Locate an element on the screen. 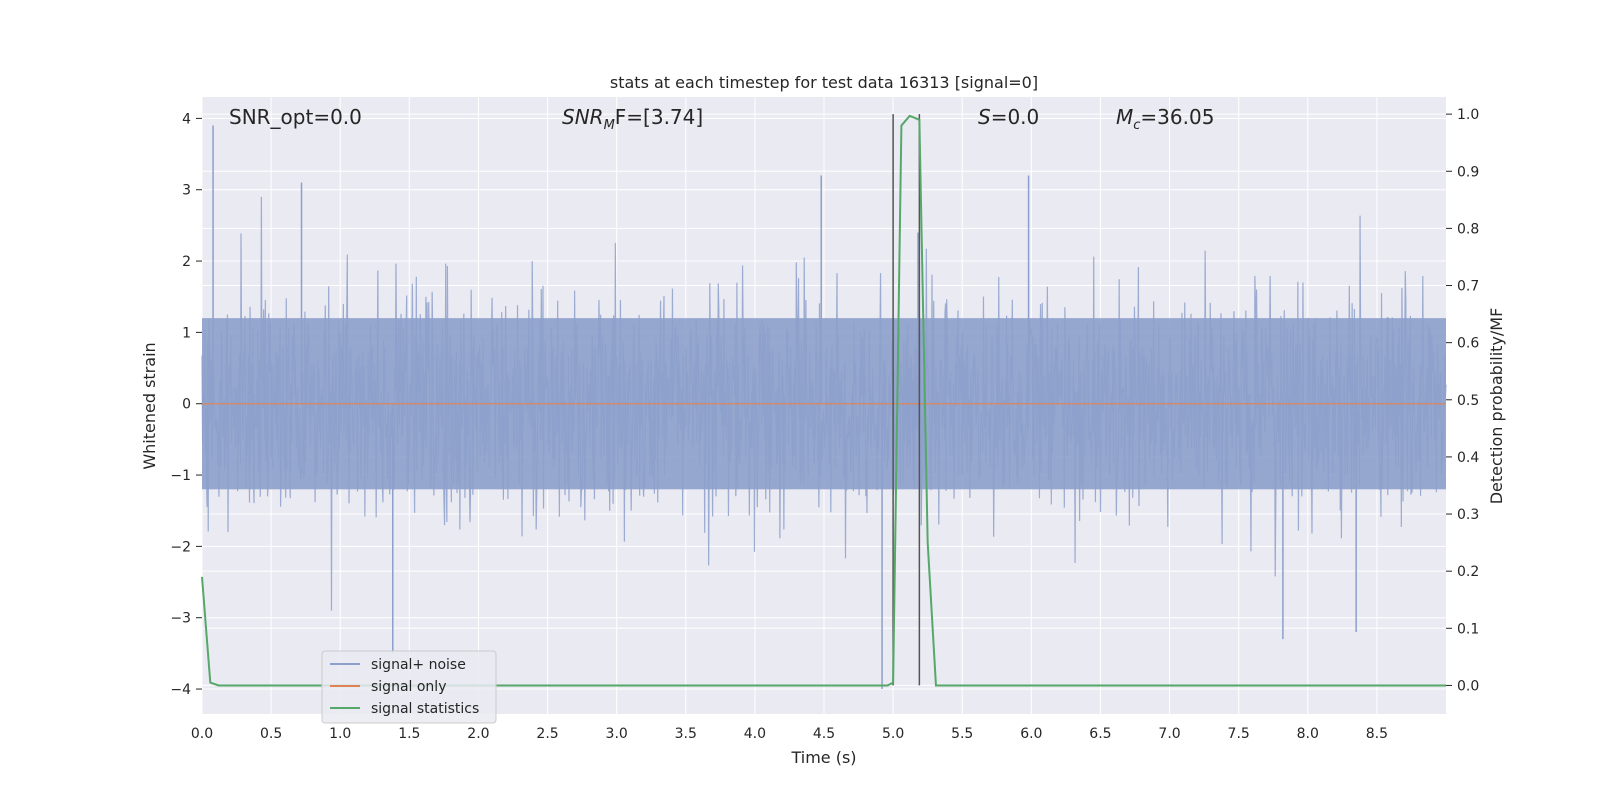  annotation-mc-base: M is located at coordinates (1124, 117).